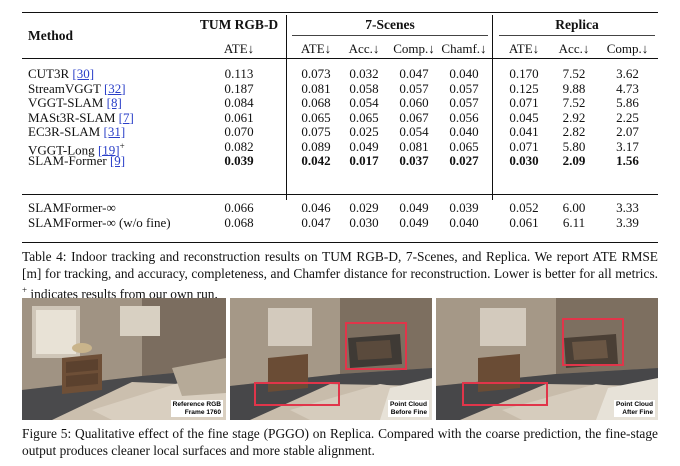 The width and height of the screenshot is (680, 466). What do you see at coordinates (524, 146) in the screenshot?
I see `table-cell: 0.071` at bounding box center [524, 146].